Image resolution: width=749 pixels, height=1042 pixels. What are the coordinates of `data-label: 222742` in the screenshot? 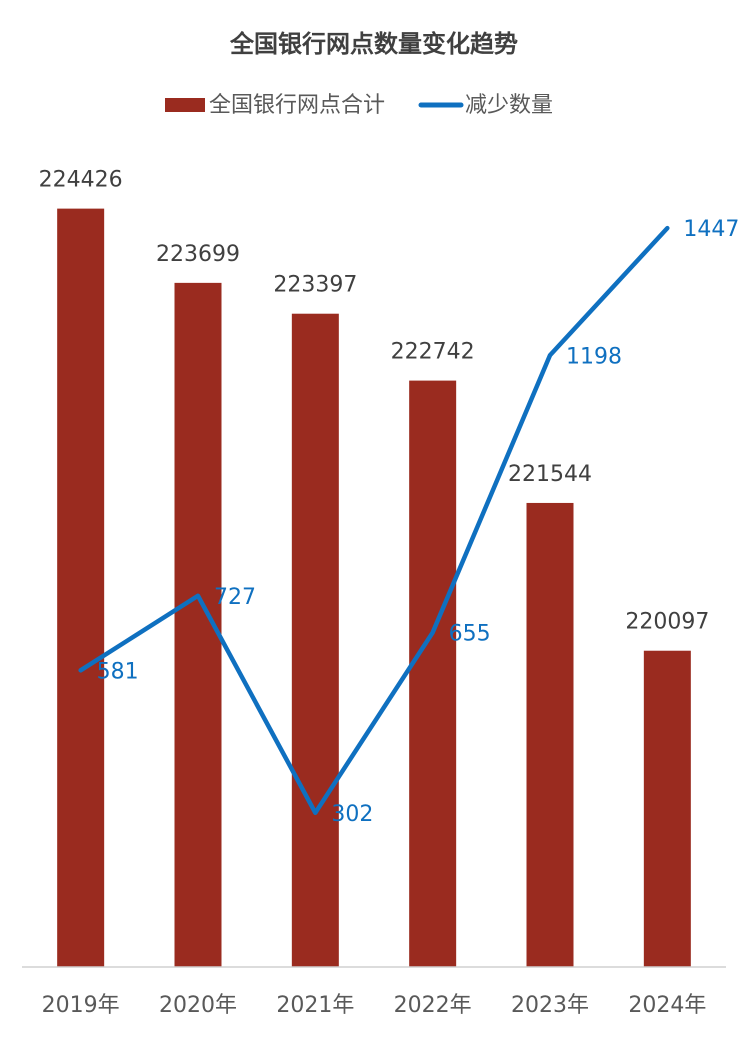 It's located at (433, 352).